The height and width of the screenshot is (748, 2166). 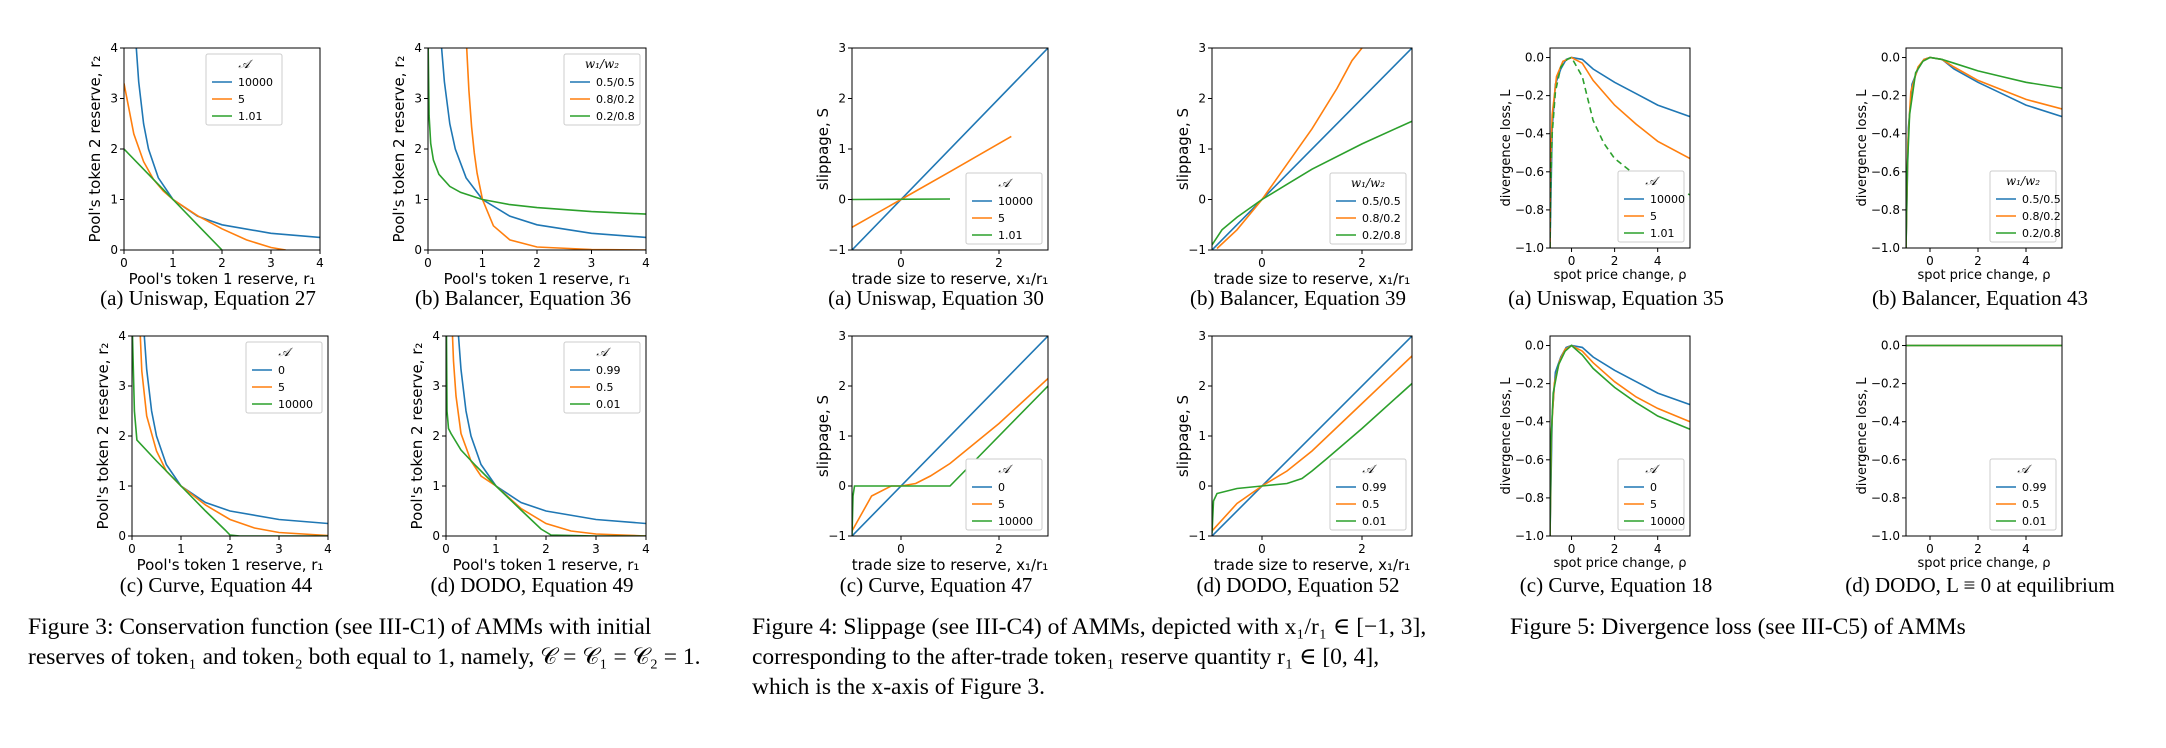 I want to click on y-tick-label: 1, so click(x=122, y=486).